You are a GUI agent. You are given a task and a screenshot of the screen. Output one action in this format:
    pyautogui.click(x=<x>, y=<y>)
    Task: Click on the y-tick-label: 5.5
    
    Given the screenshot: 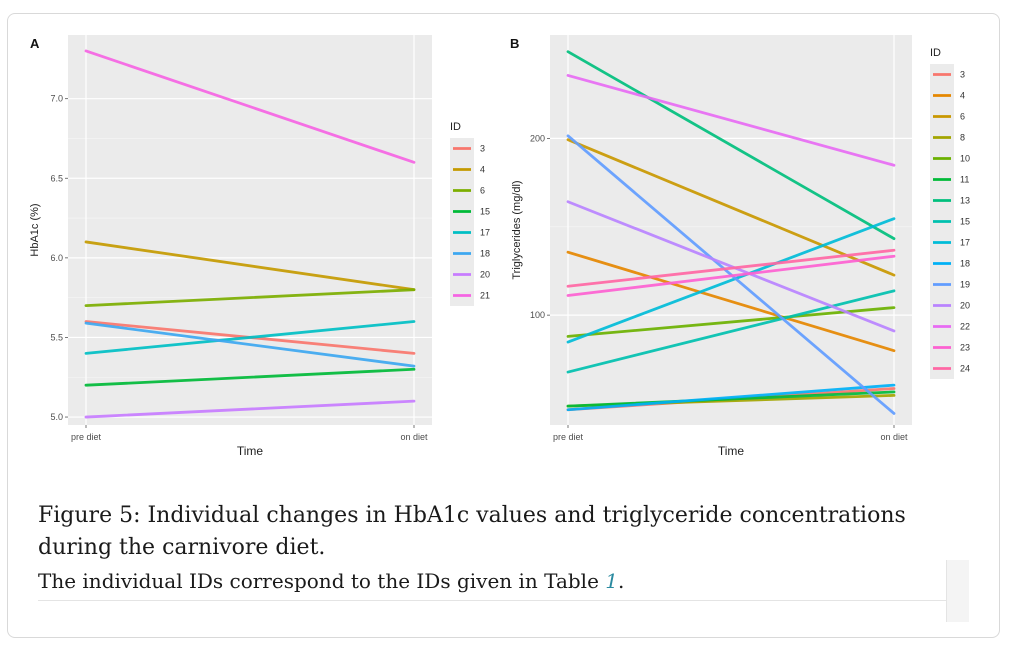 What is the action you would take?
    pyautogui.click(x=56, y=337)
    